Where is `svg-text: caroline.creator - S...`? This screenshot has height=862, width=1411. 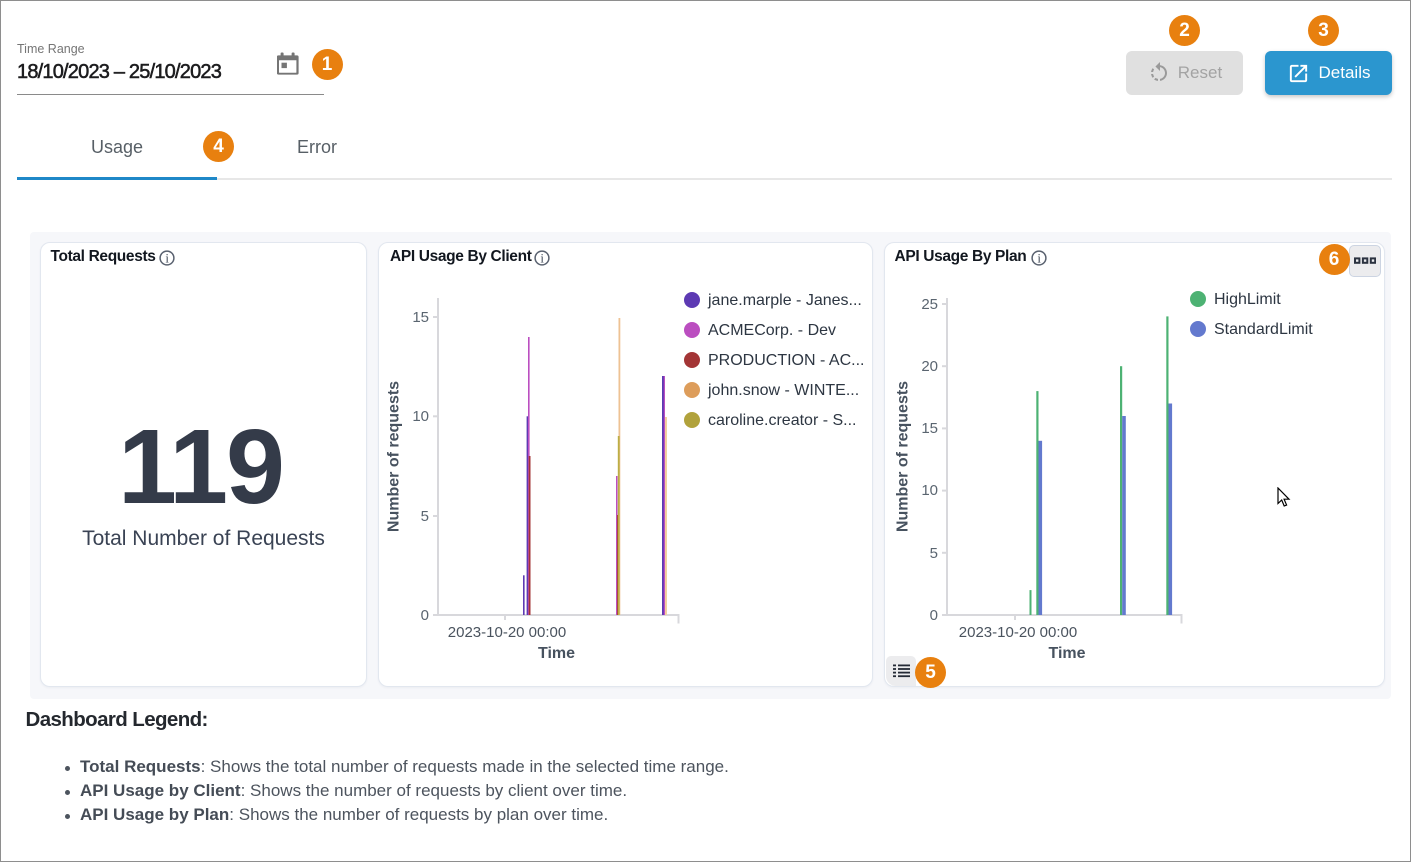
svg-text: caroline.creator - S... is located at coordinates (782, 420).